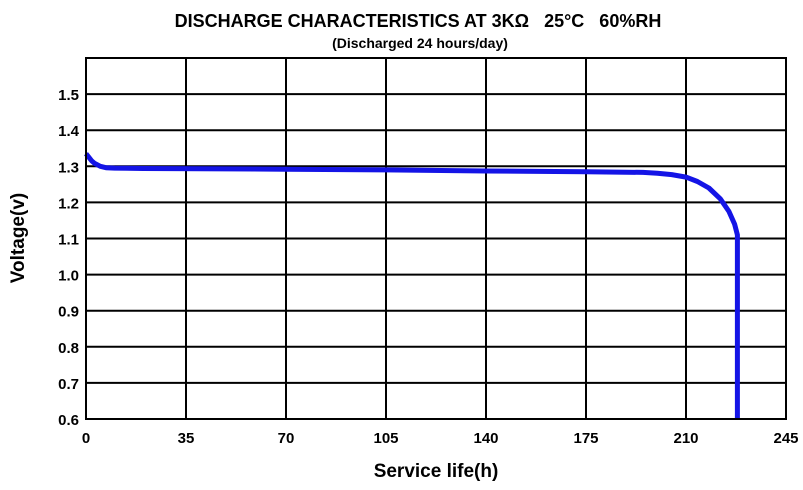 This screenshot has height=490, width=803. I want to click on y-tick-label: 1.5, so click(68, 95).